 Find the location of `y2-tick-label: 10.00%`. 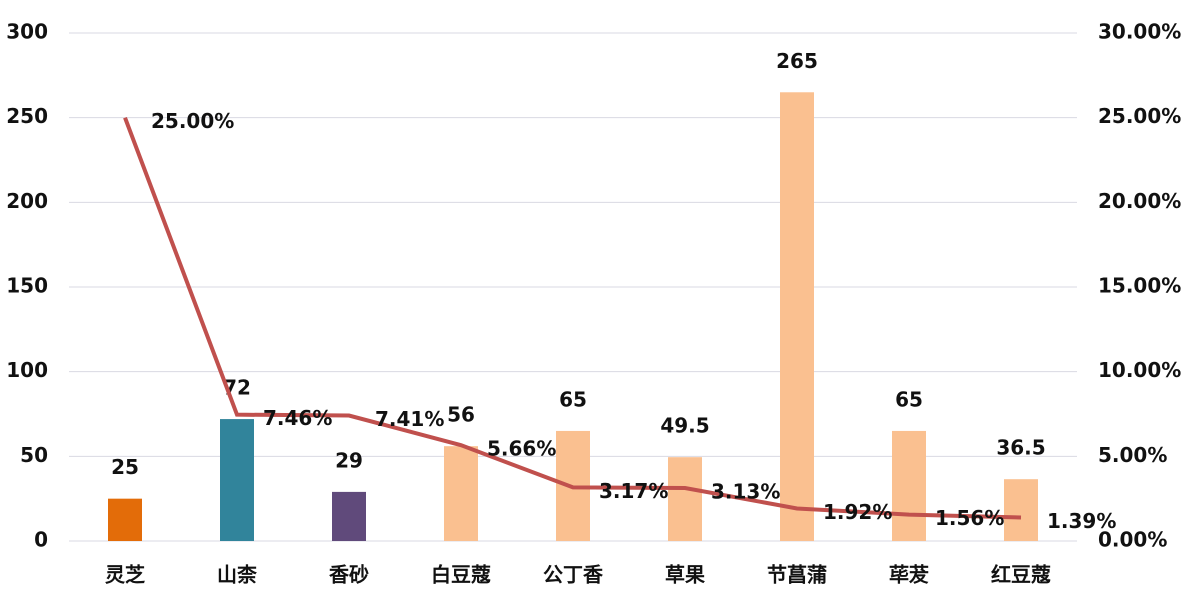

y2-tick-label: 10.00% is located at coordinates (1139, 370).